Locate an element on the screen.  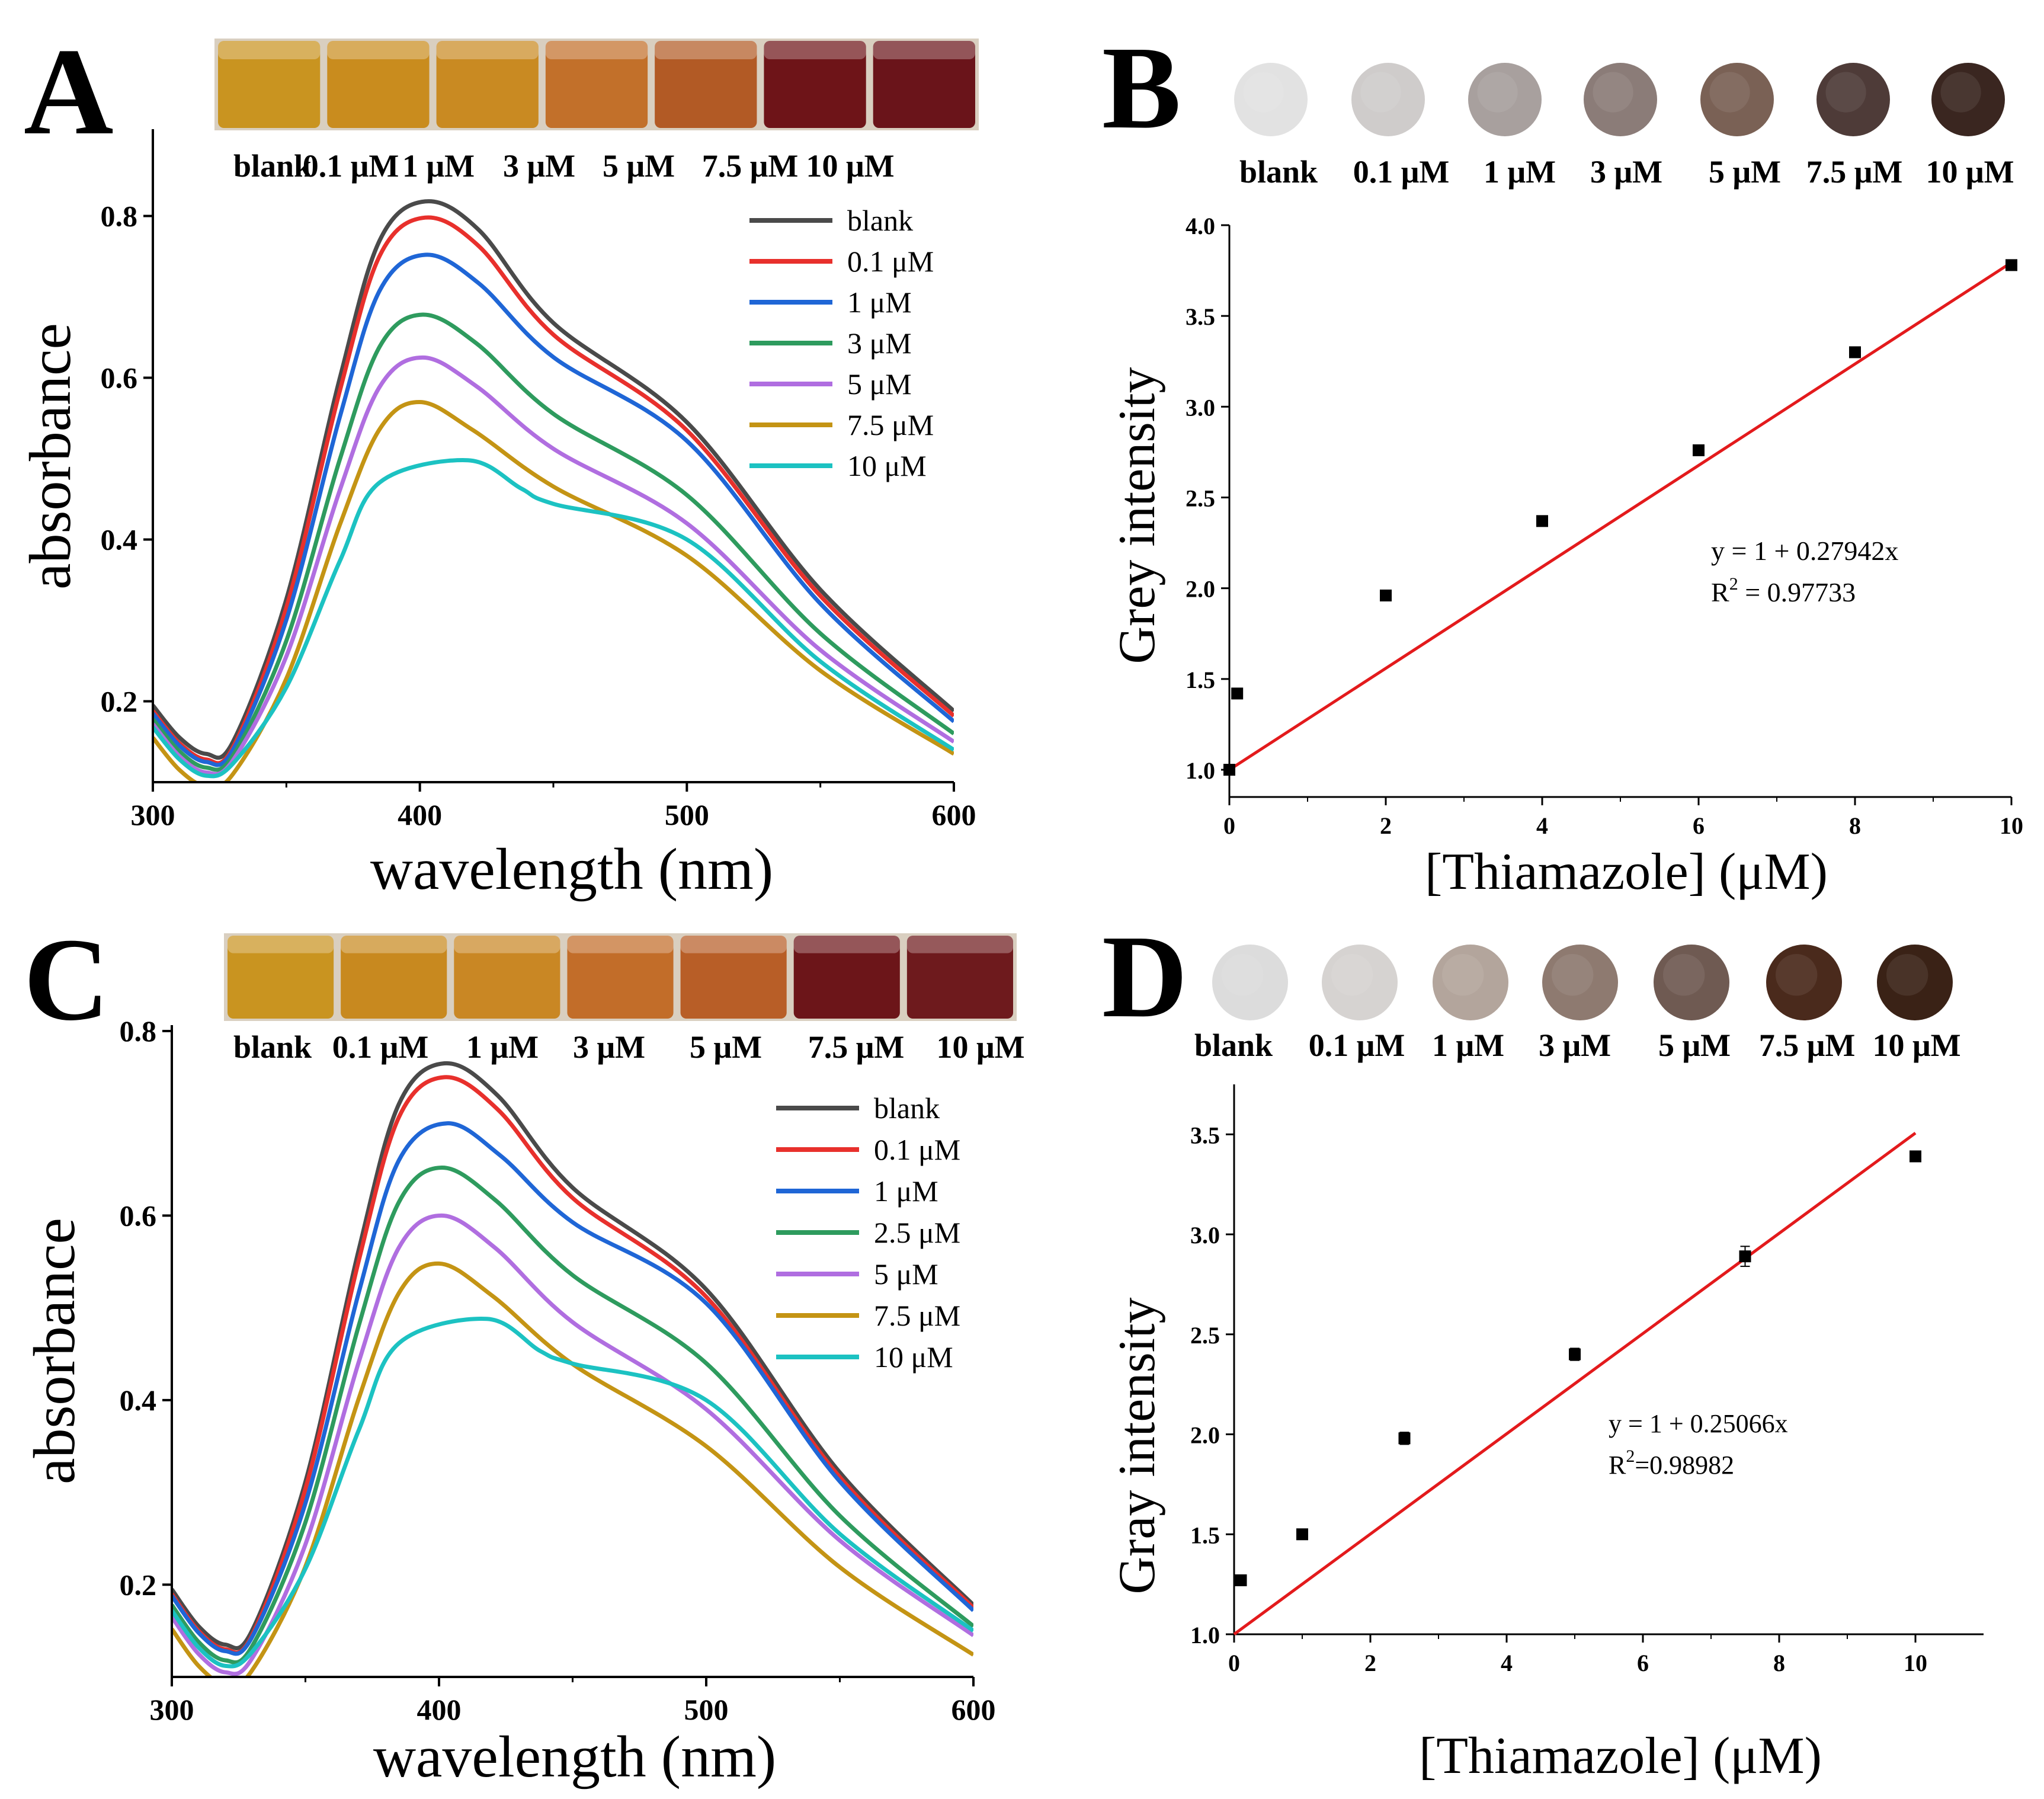
y-tick-label: 3.0 is located at coordinates (1200, 407).